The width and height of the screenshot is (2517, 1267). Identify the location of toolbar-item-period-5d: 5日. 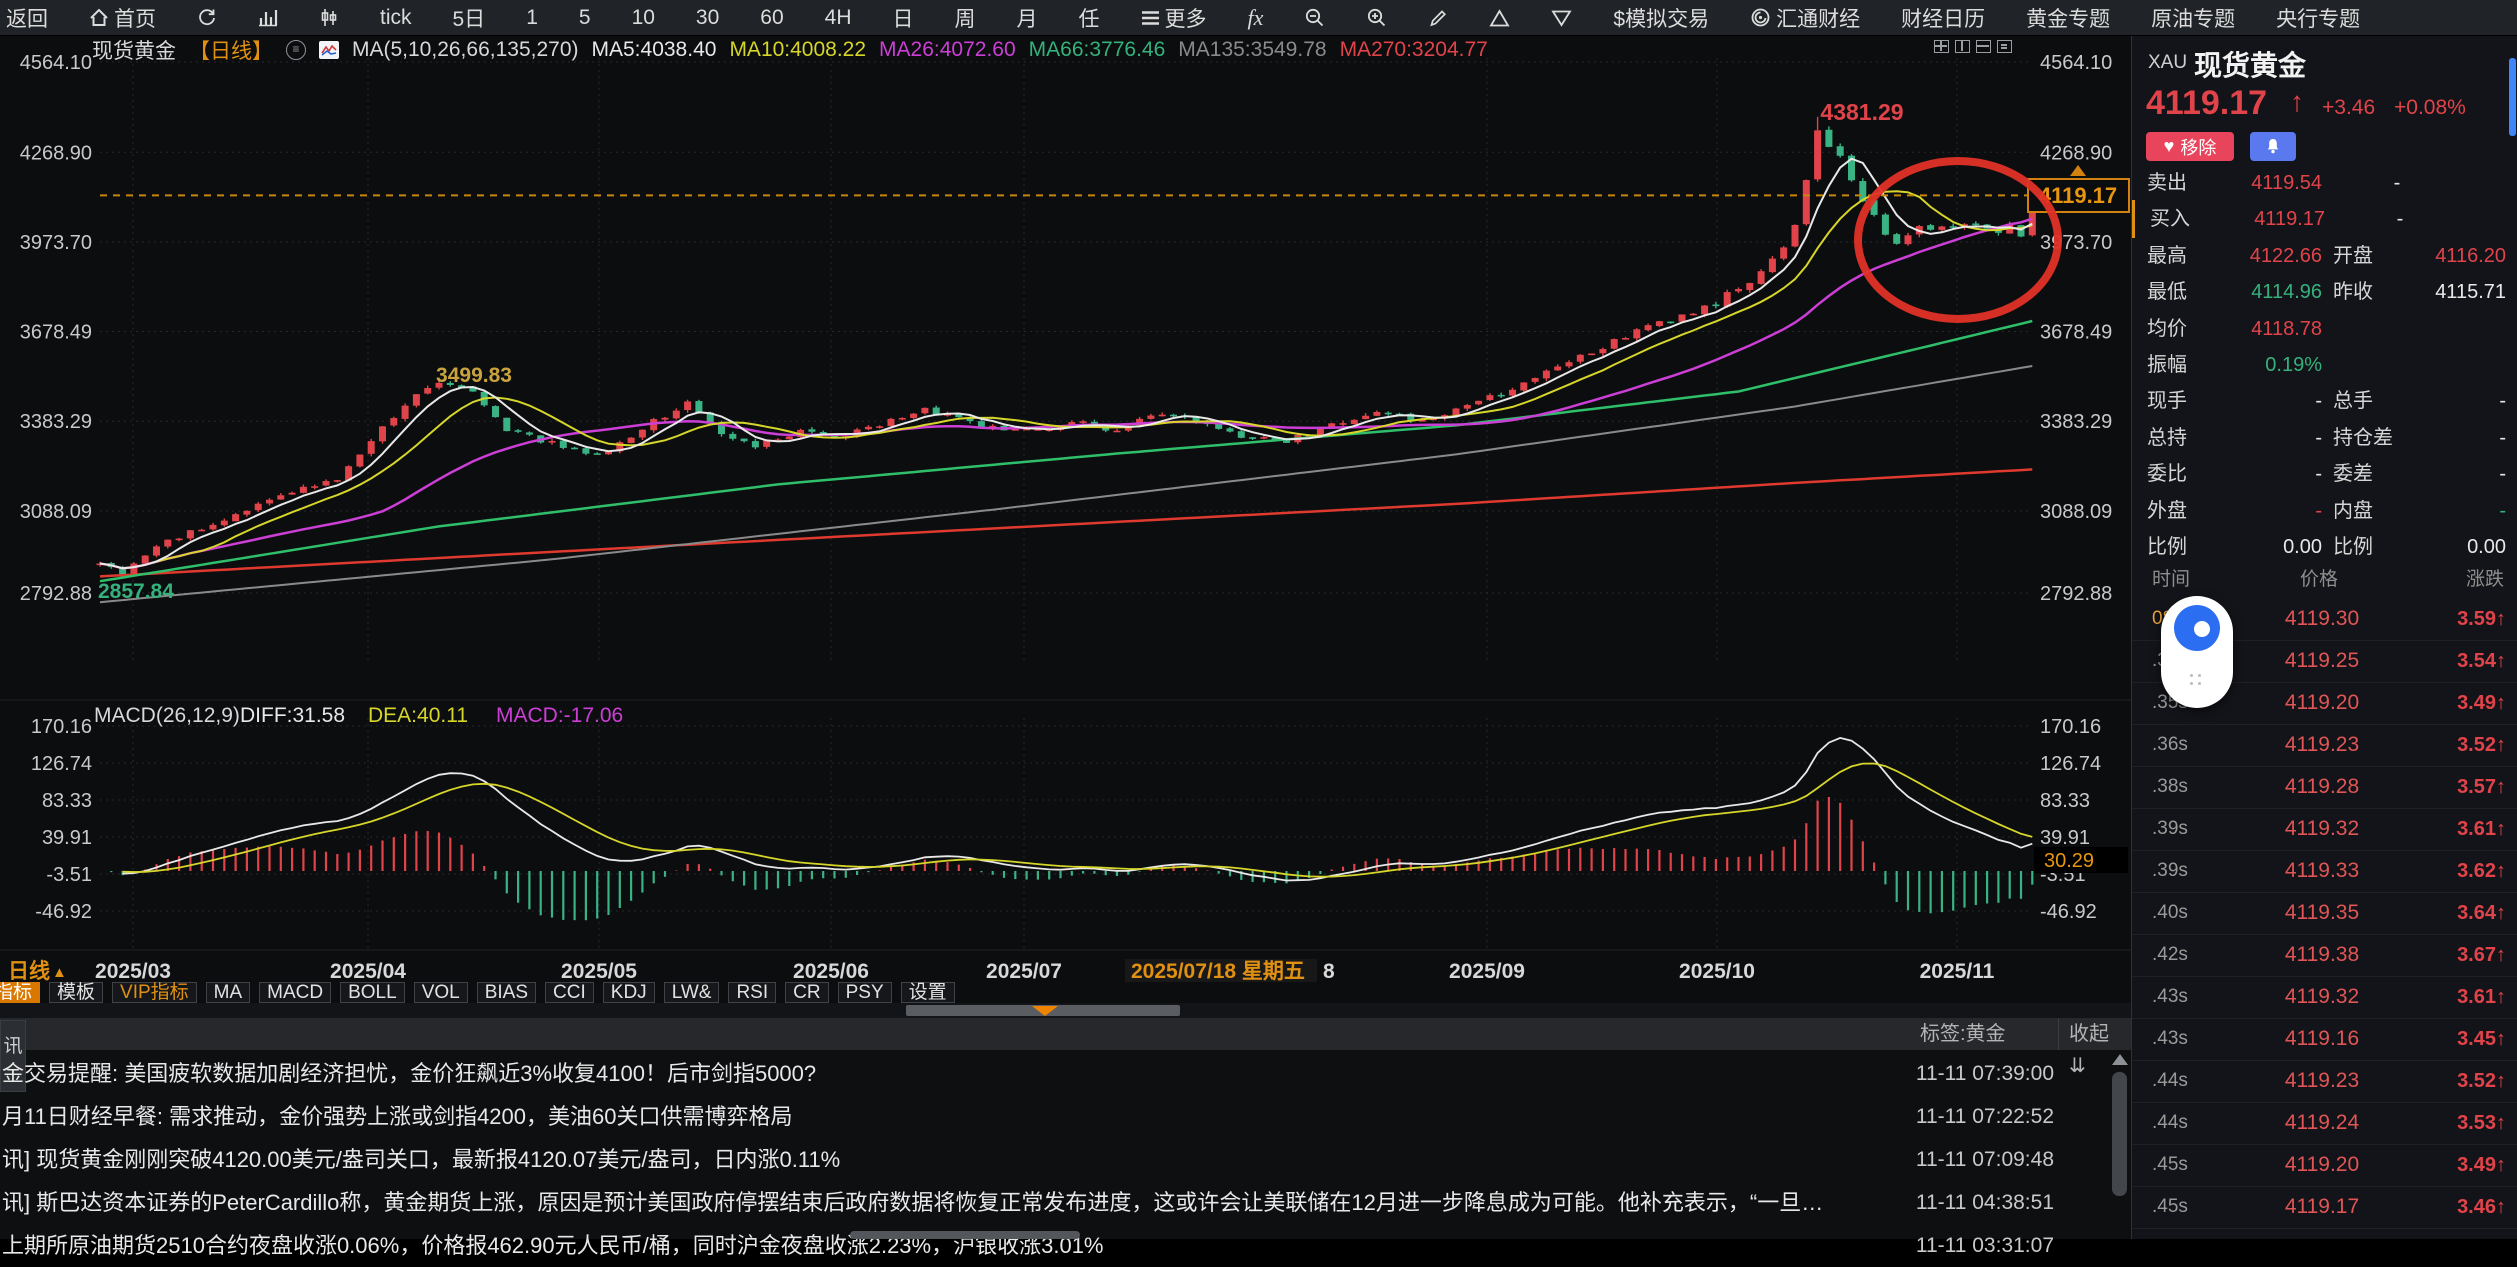
(469, 18).